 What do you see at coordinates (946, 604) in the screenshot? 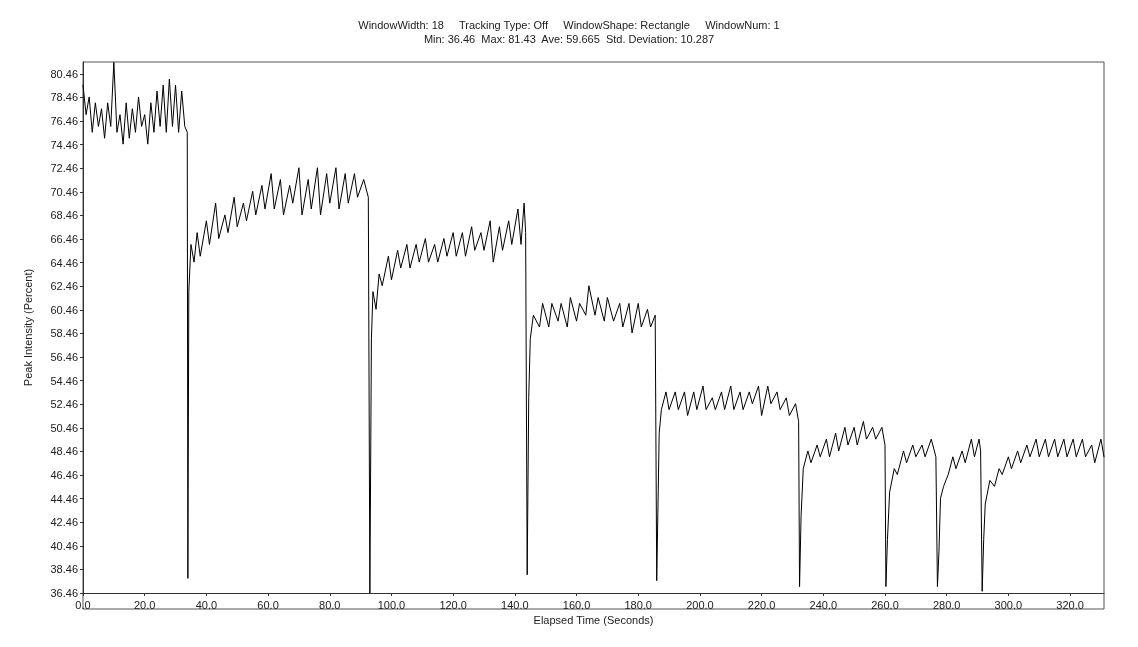
I see `x-tick-label: 280.0` at bounding box center [946, 604].